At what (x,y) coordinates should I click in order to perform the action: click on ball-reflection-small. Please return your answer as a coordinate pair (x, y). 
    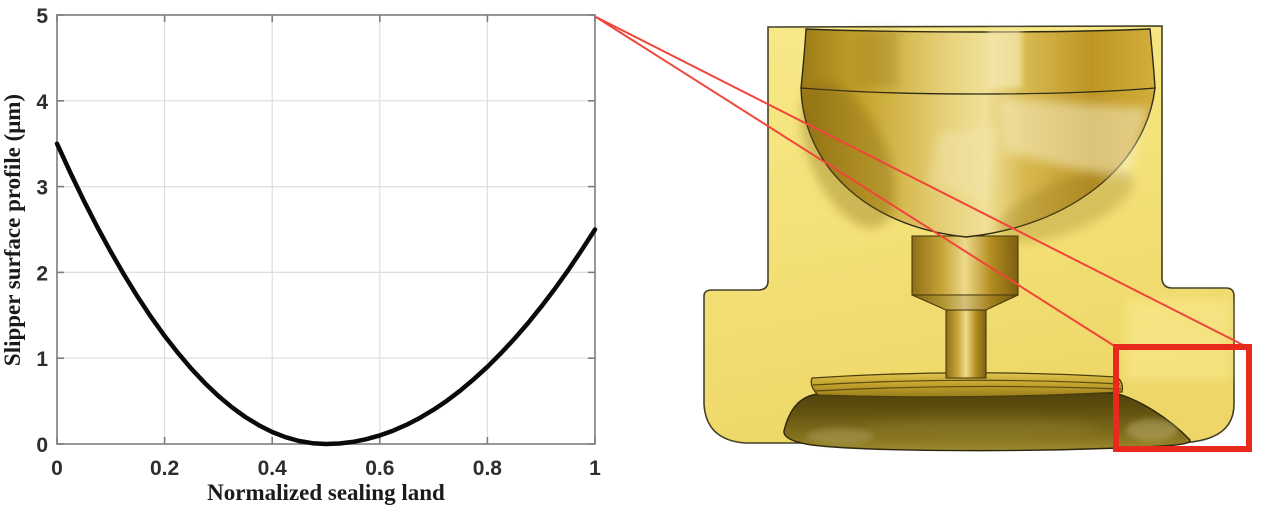
    Looking at the image, I should click on (964, 164).